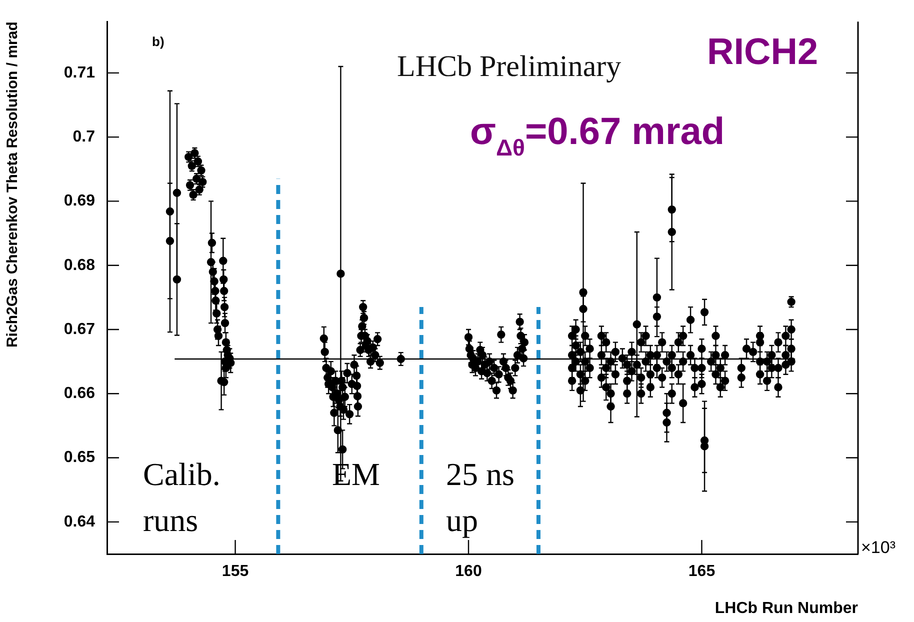  Describe the element at coordinates (80, 329) in the screenshot. I see `y-tick-label: 0.67` at that location.